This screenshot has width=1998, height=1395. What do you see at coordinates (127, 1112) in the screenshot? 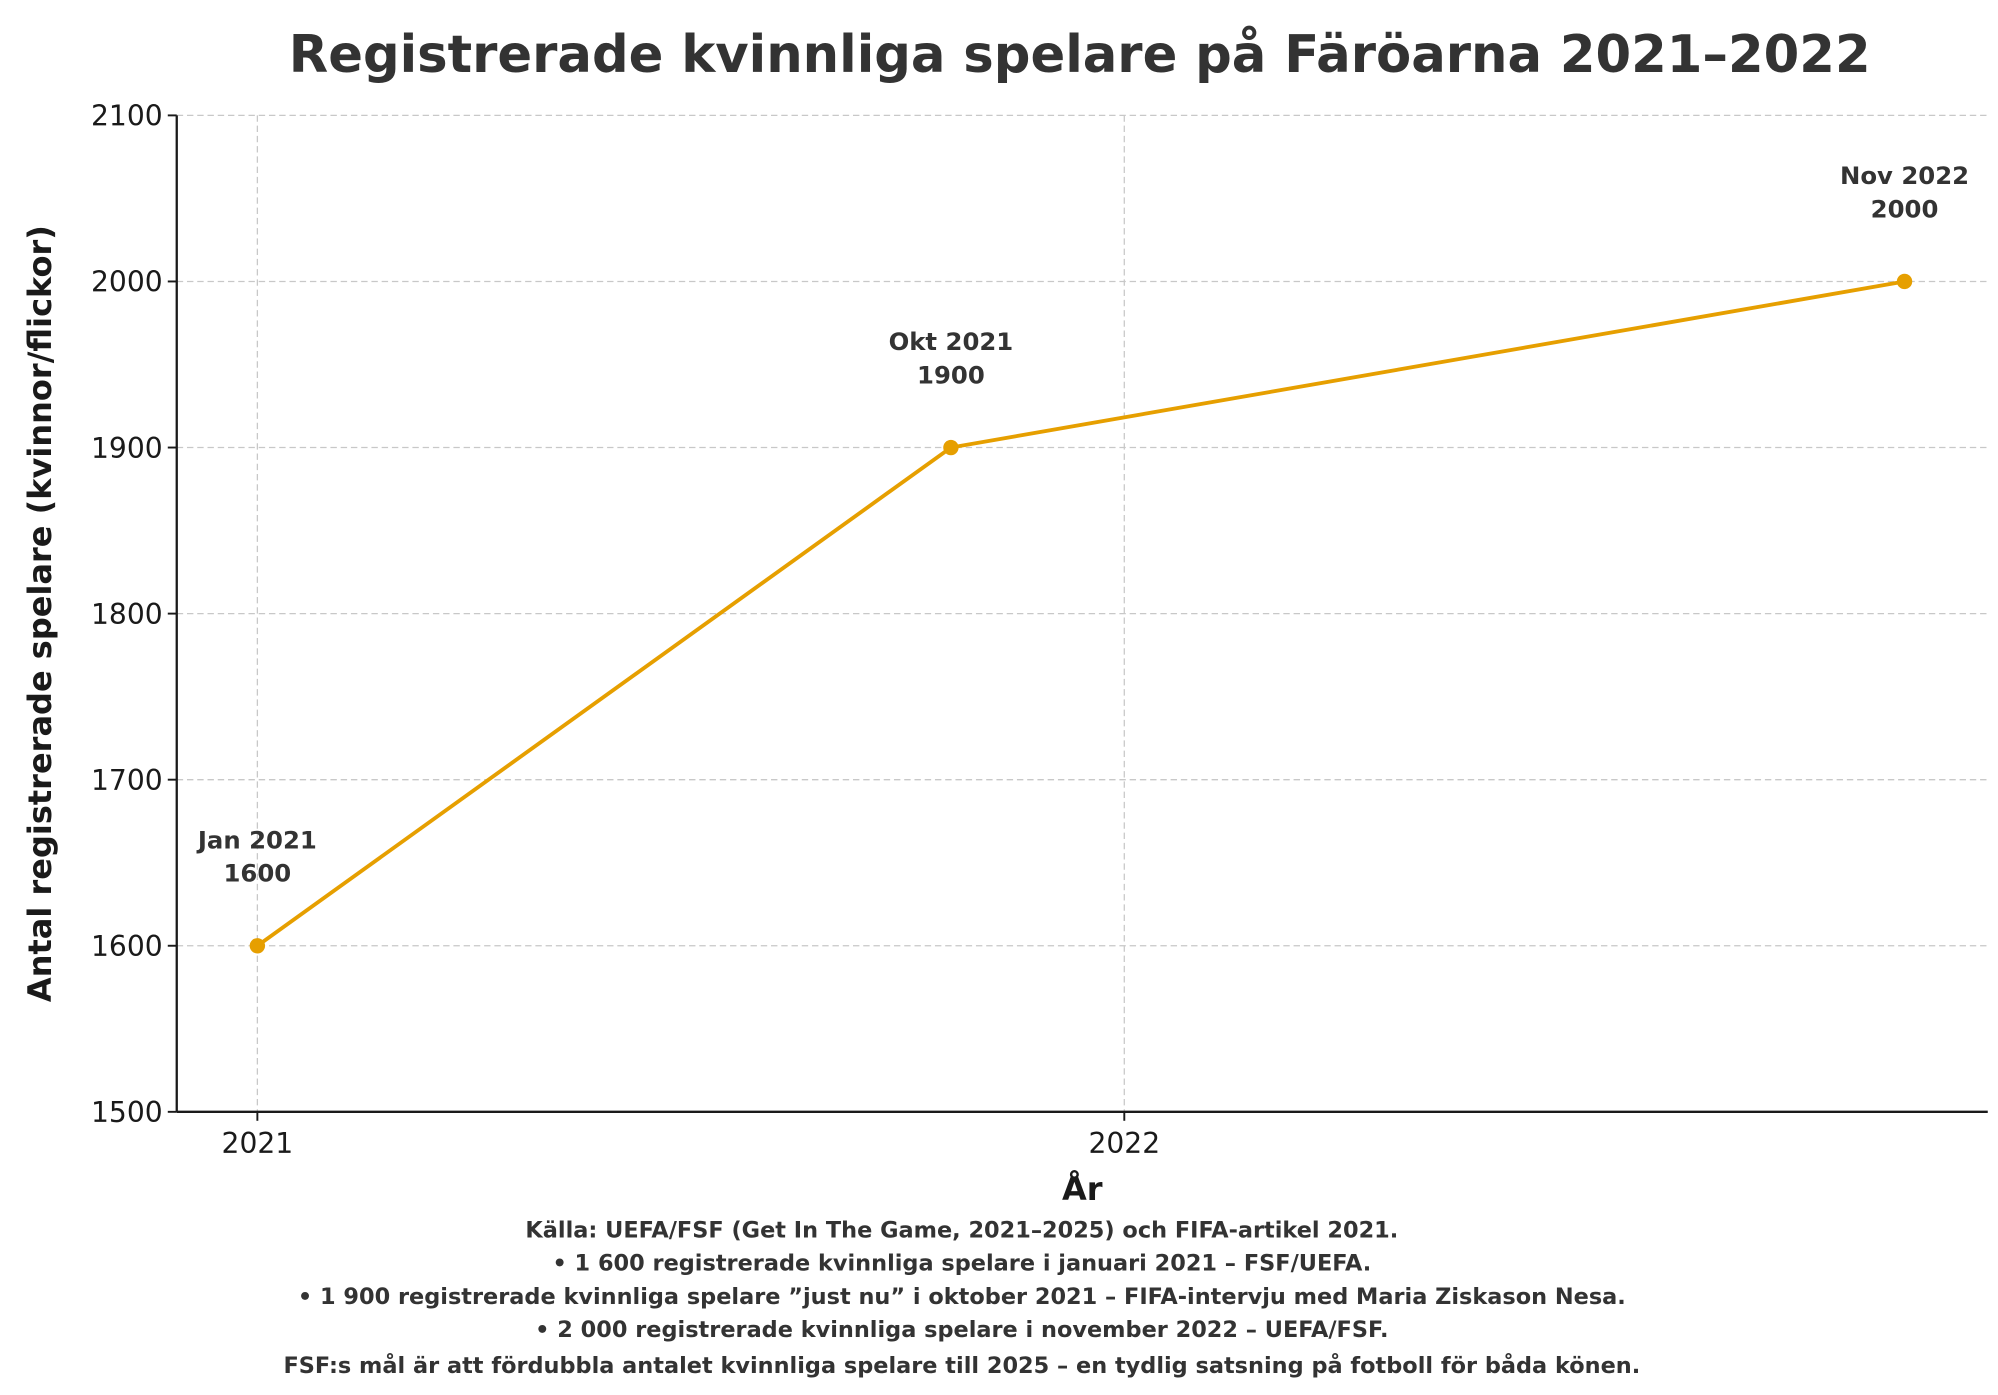
I see `y-tick-label: 1500` at bounding box center [127, 1112].